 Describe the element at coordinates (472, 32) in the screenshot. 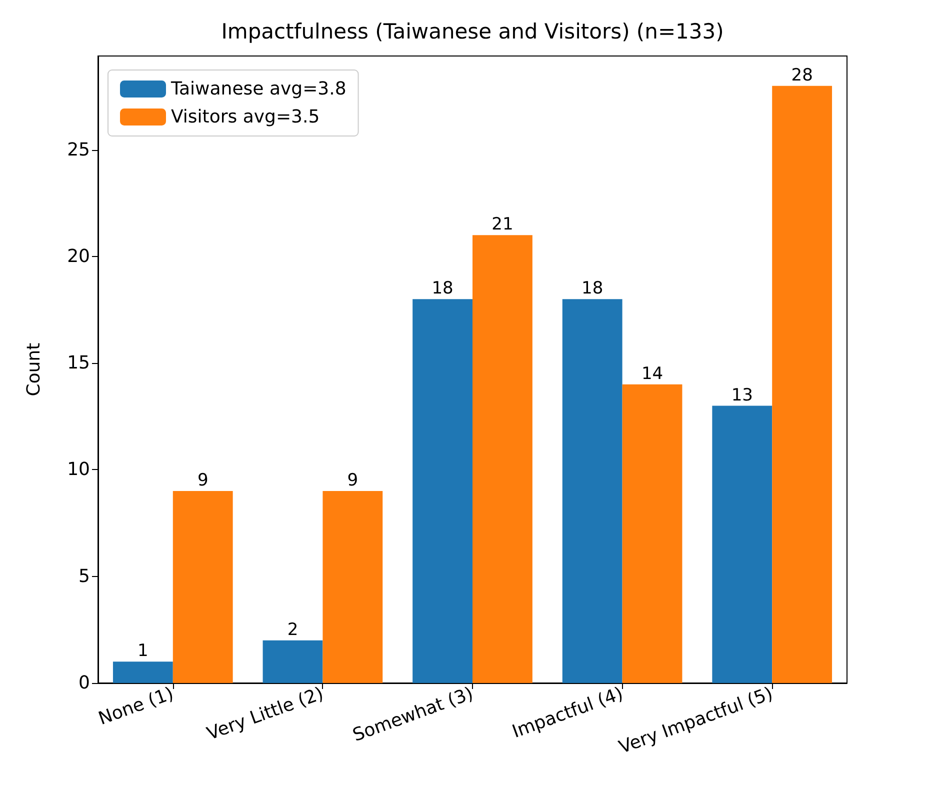

I see `chart-title: Impactfulness (Taiwanese and Visitors) (n=133)` at that location.